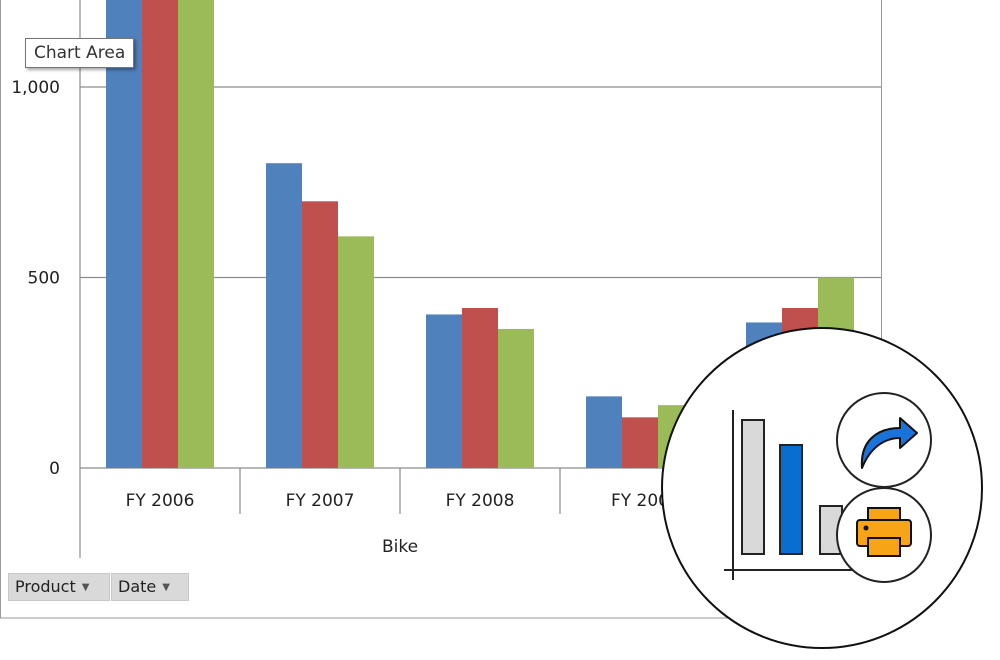  I want to click on x-tick-label: FY 2007, so click(320, 501).